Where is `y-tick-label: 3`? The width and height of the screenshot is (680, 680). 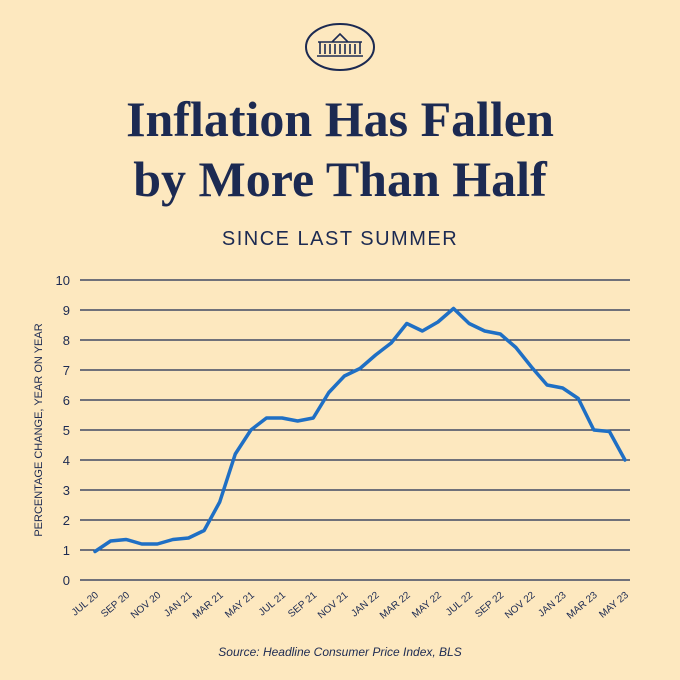
y-tick-label: 3 is located at coordinates (66, 490).